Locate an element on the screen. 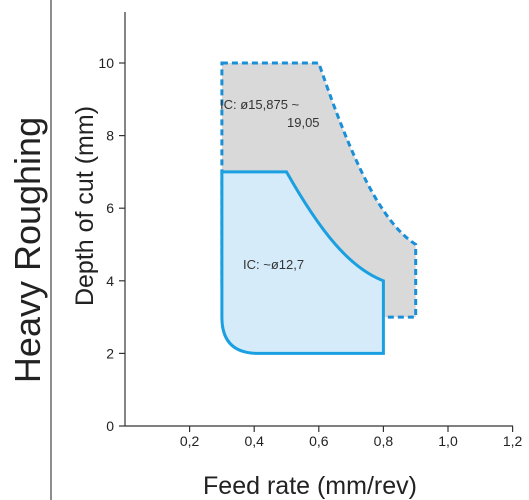 The height and width of the screenshot is (500, 529). x-tick-label: 0,2 is located at coordinates (190, 441).